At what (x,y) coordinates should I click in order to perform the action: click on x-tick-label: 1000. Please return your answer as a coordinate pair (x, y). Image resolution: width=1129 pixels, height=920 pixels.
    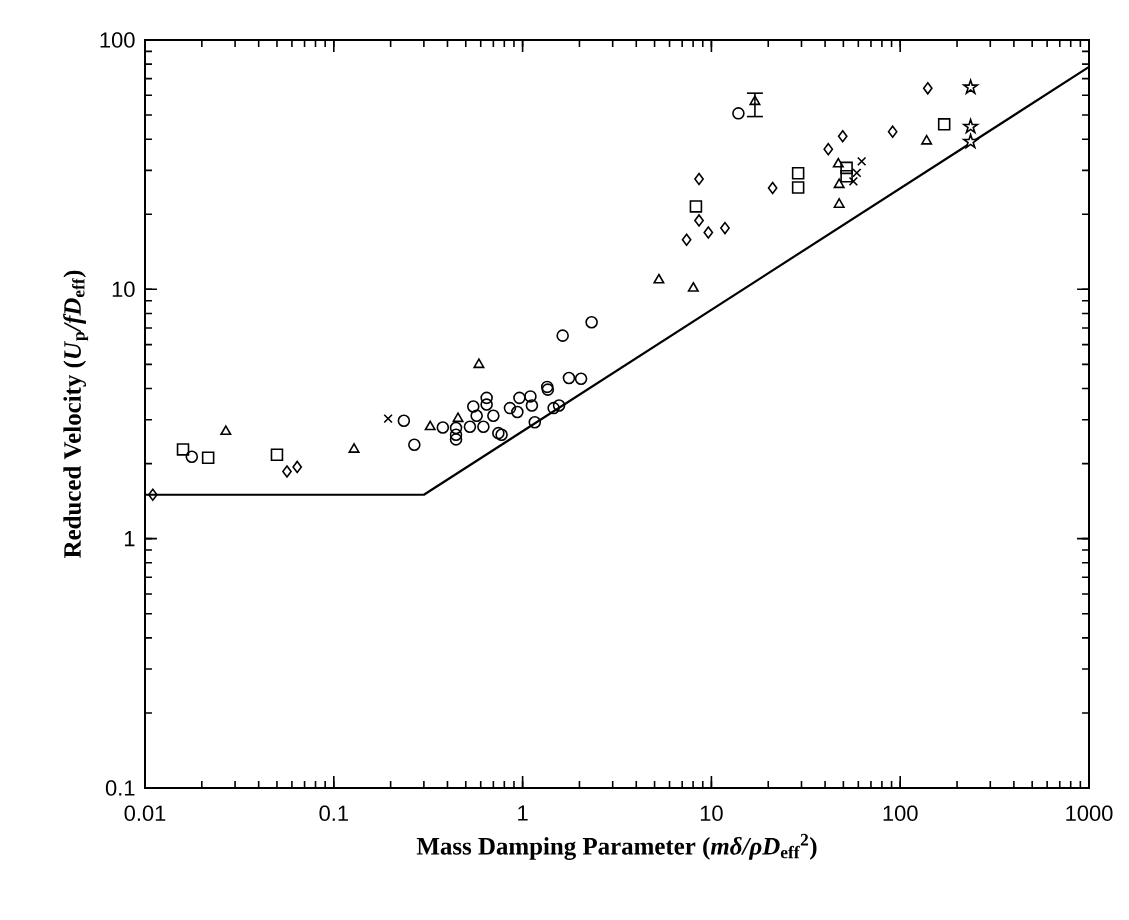
    Looking at the image, I should click on (1089, 813).